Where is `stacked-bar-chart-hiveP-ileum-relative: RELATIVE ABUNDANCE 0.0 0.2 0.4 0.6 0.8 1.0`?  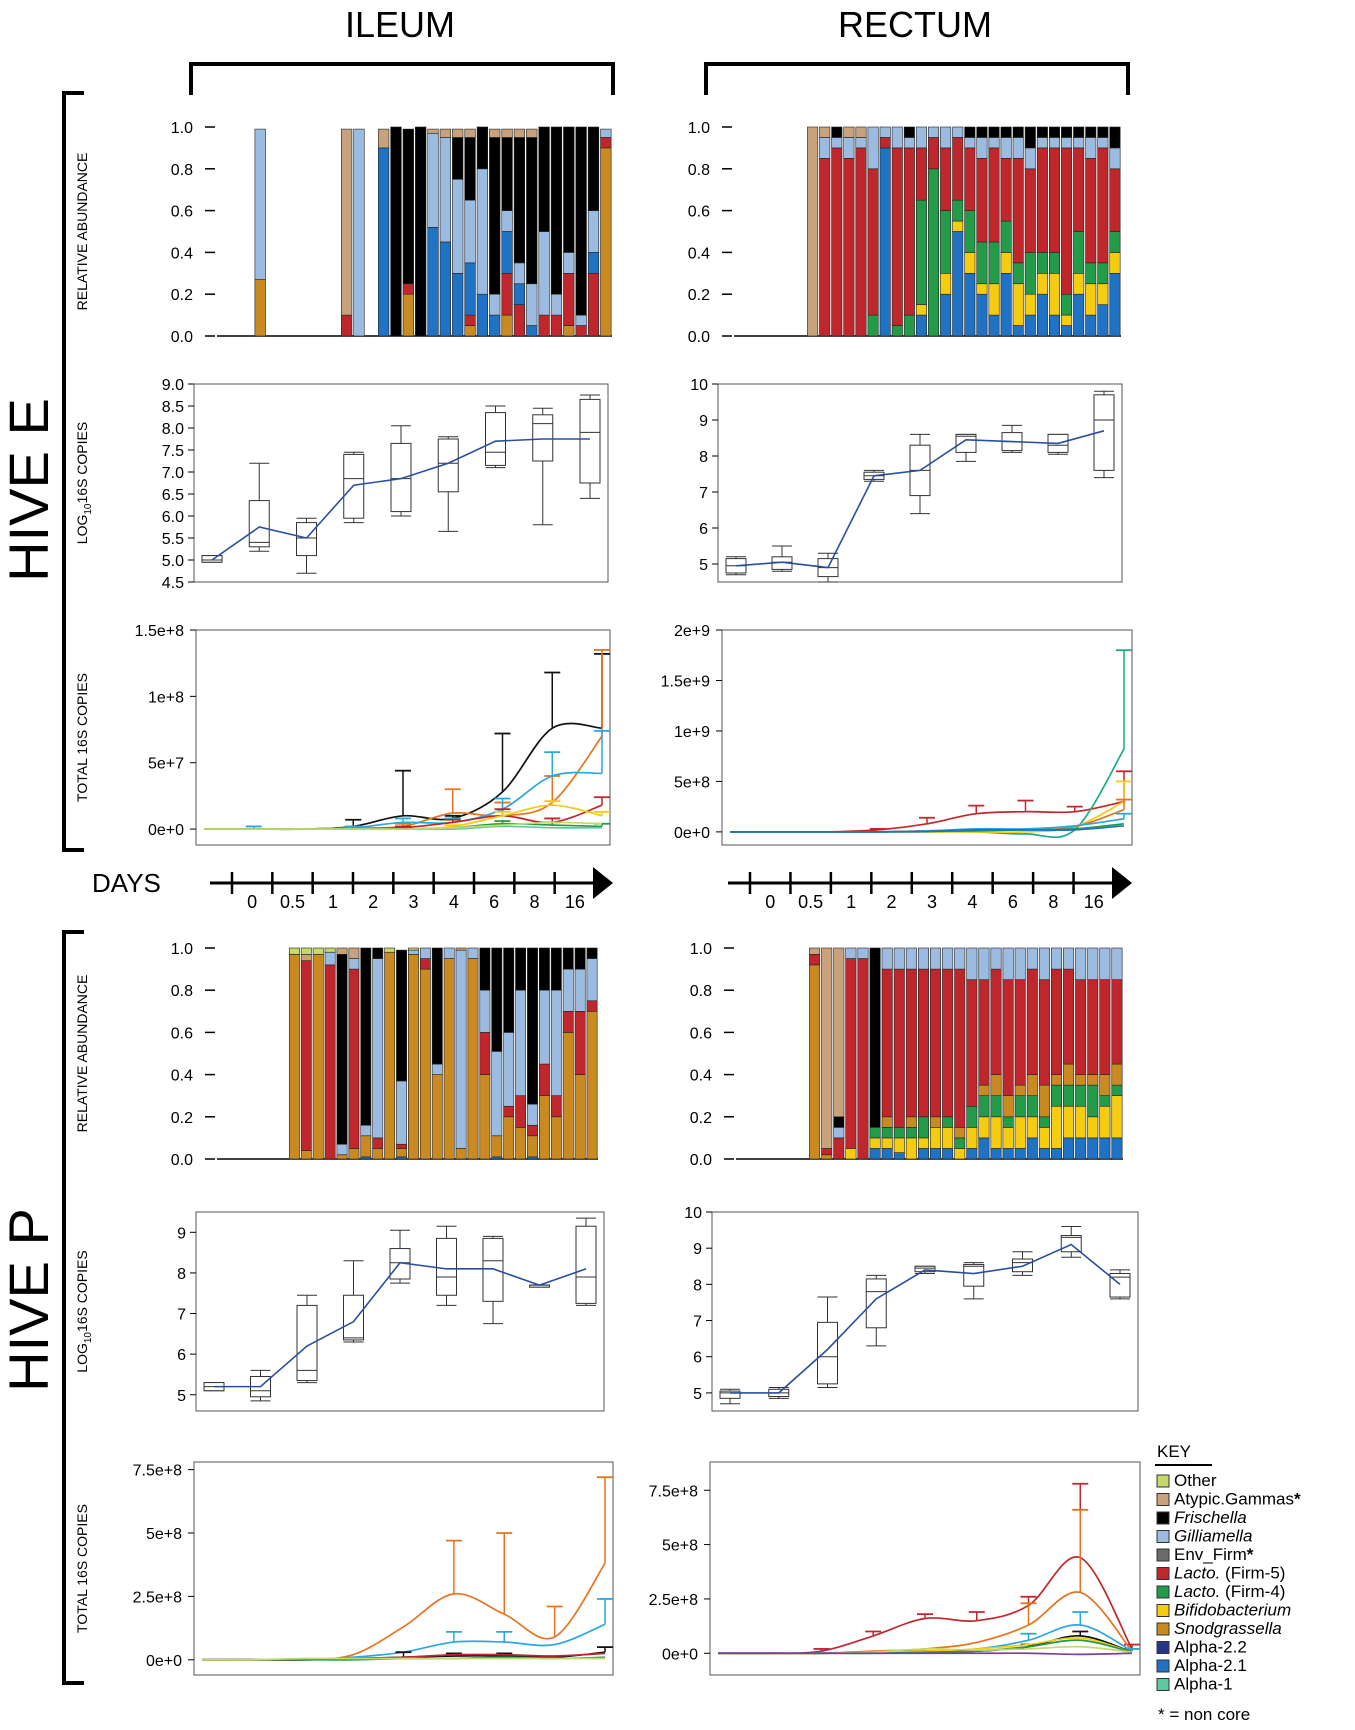
stacked-bar-chart-hiveP-ileum-relative: RELATIVE ABUNDANCE 0.0 0.2 0.4 0.6 0.8 1.0 is located at coordinates (336, 1055).